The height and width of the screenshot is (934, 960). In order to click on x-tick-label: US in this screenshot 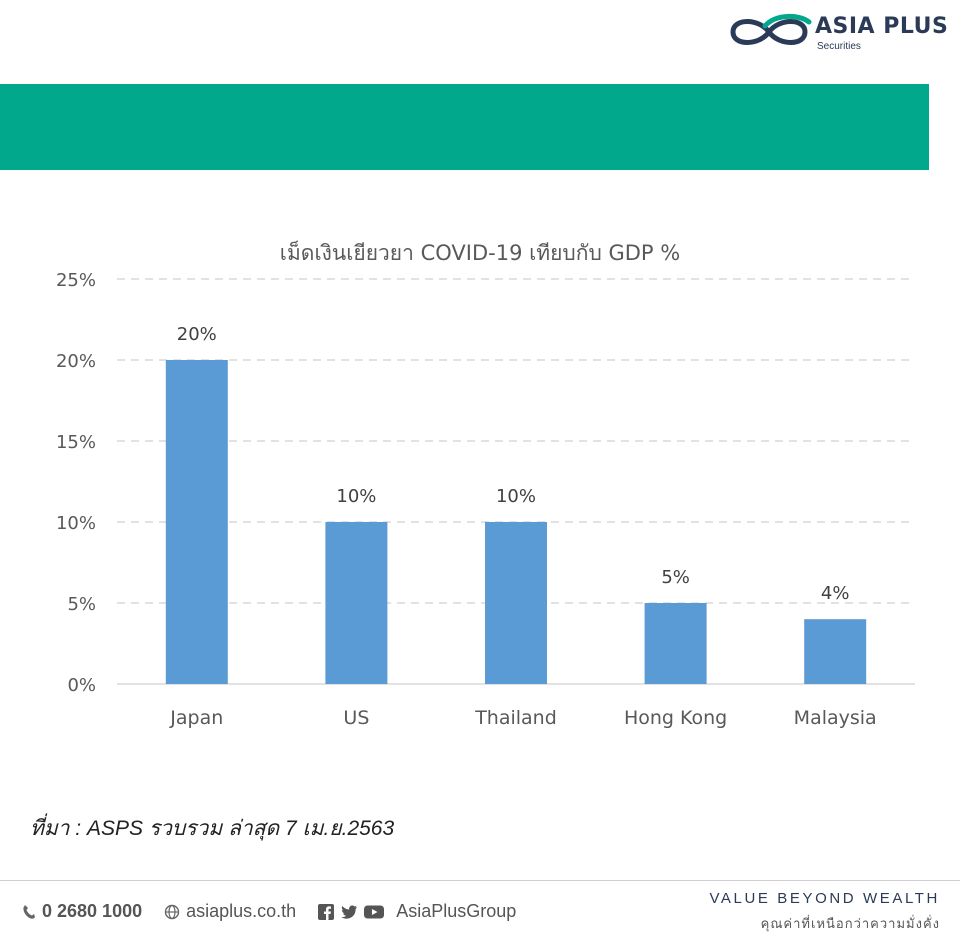, I will do `click(356, 718)`.